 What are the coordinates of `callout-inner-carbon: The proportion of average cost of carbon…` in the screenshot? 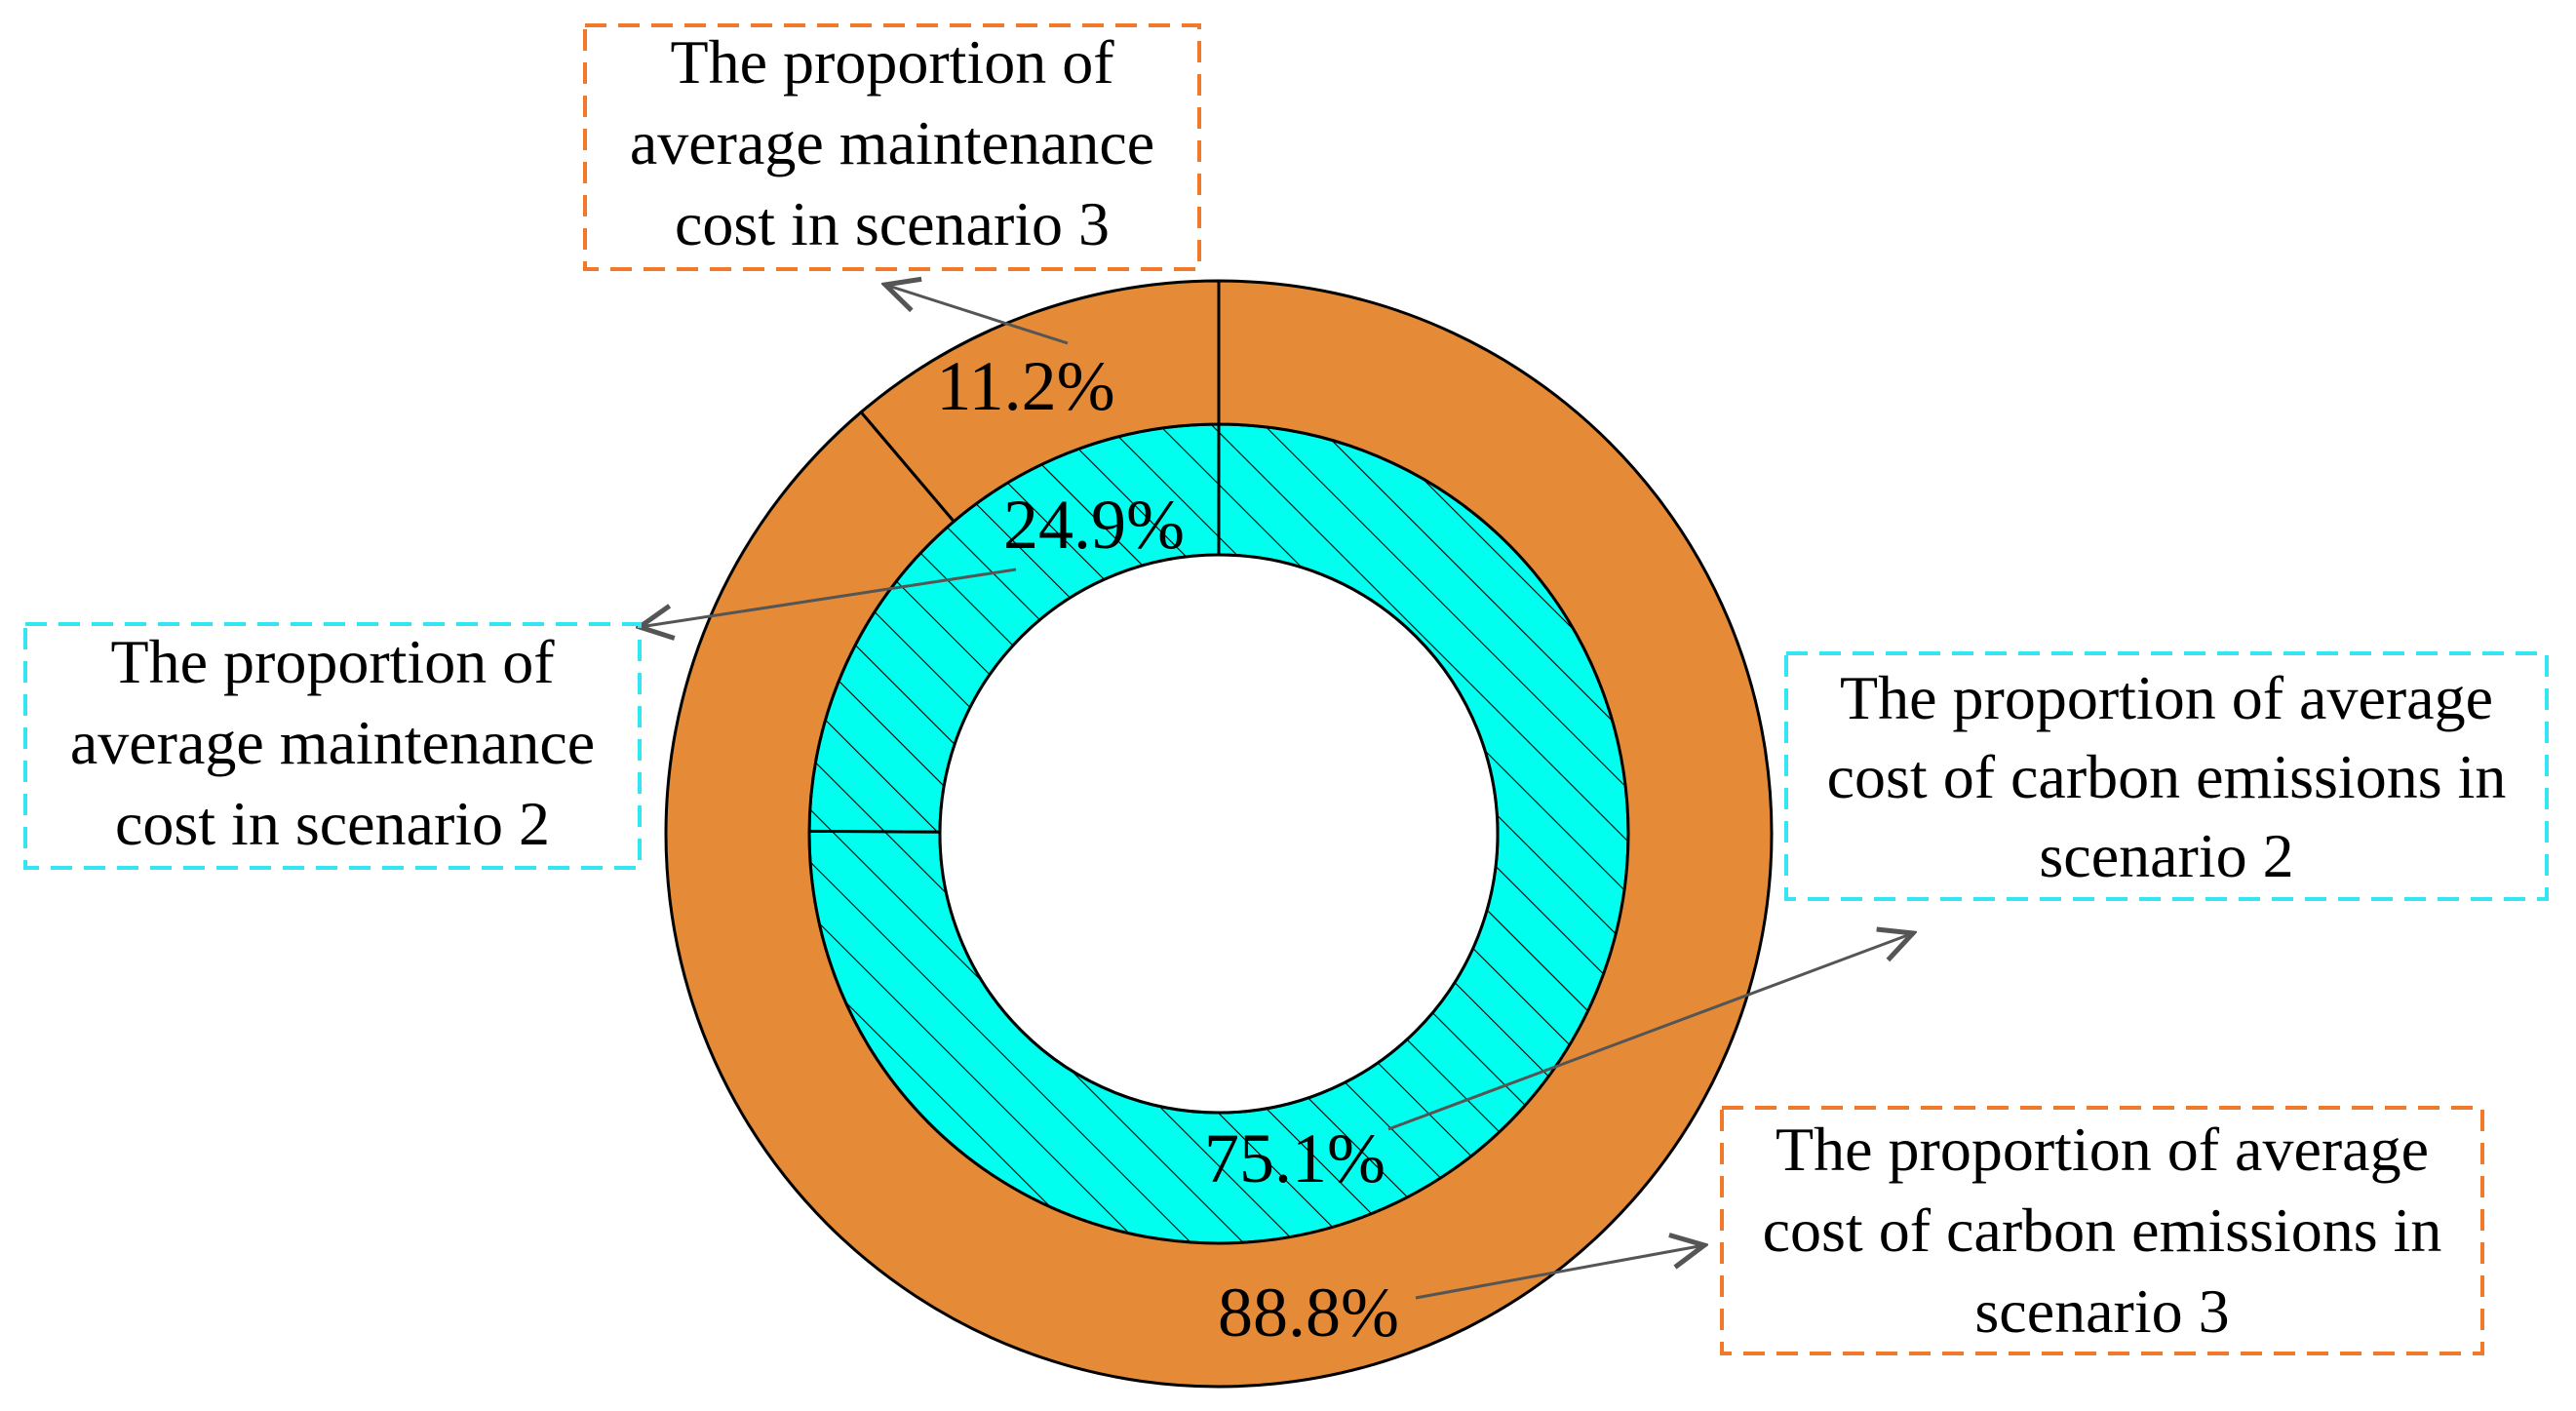 It's located at (2166, 776).